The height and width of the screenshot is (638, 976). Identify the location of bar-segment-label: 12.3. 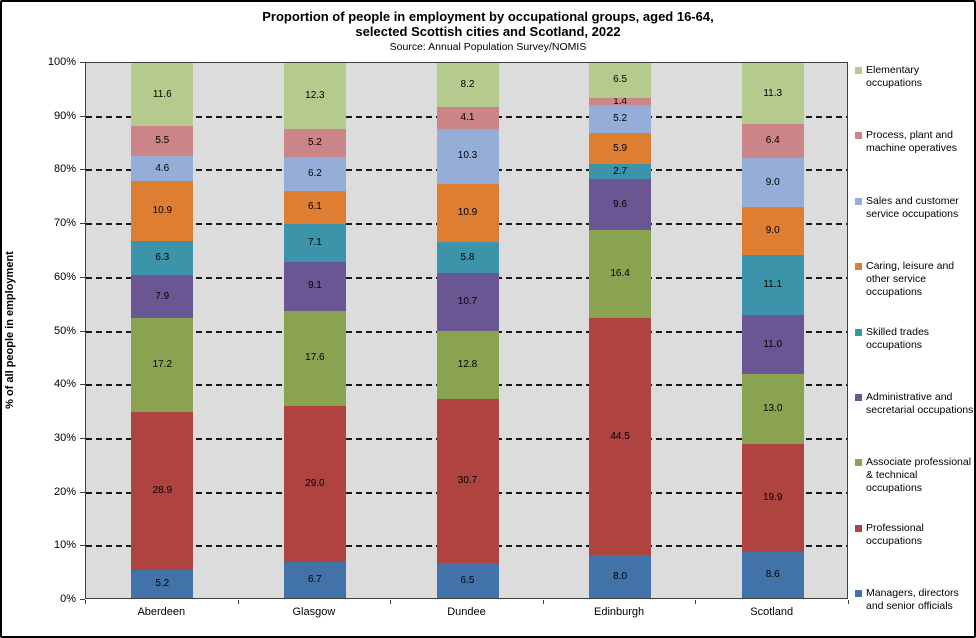
(315, 96).